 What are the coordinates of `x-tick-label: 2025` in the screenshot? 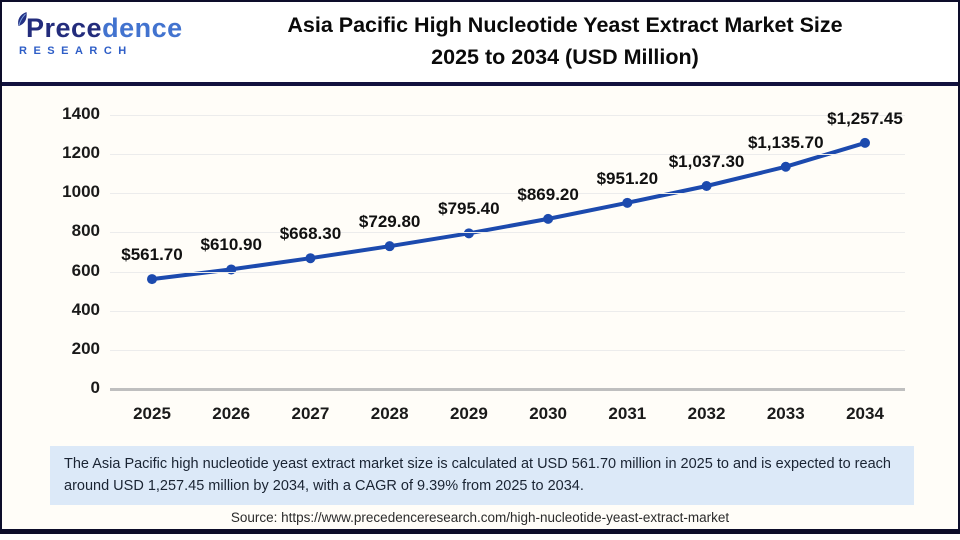 It's located at (152, 413).